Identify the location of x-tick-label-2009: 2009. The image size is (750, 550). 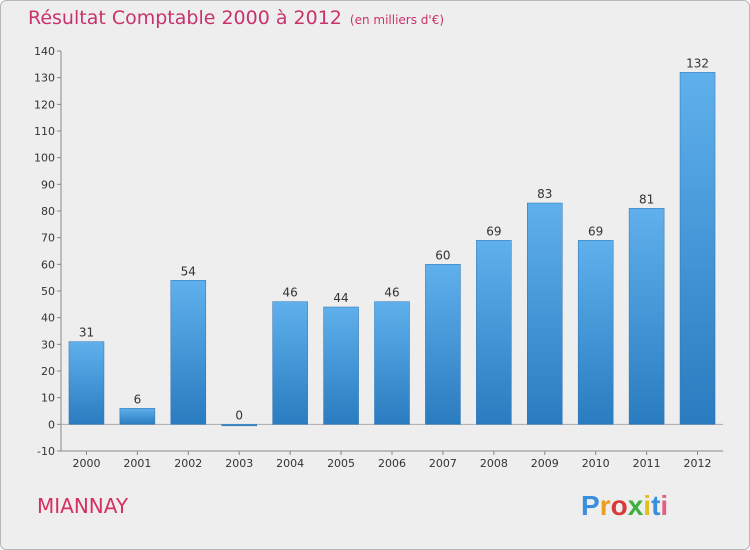
(545, 463).